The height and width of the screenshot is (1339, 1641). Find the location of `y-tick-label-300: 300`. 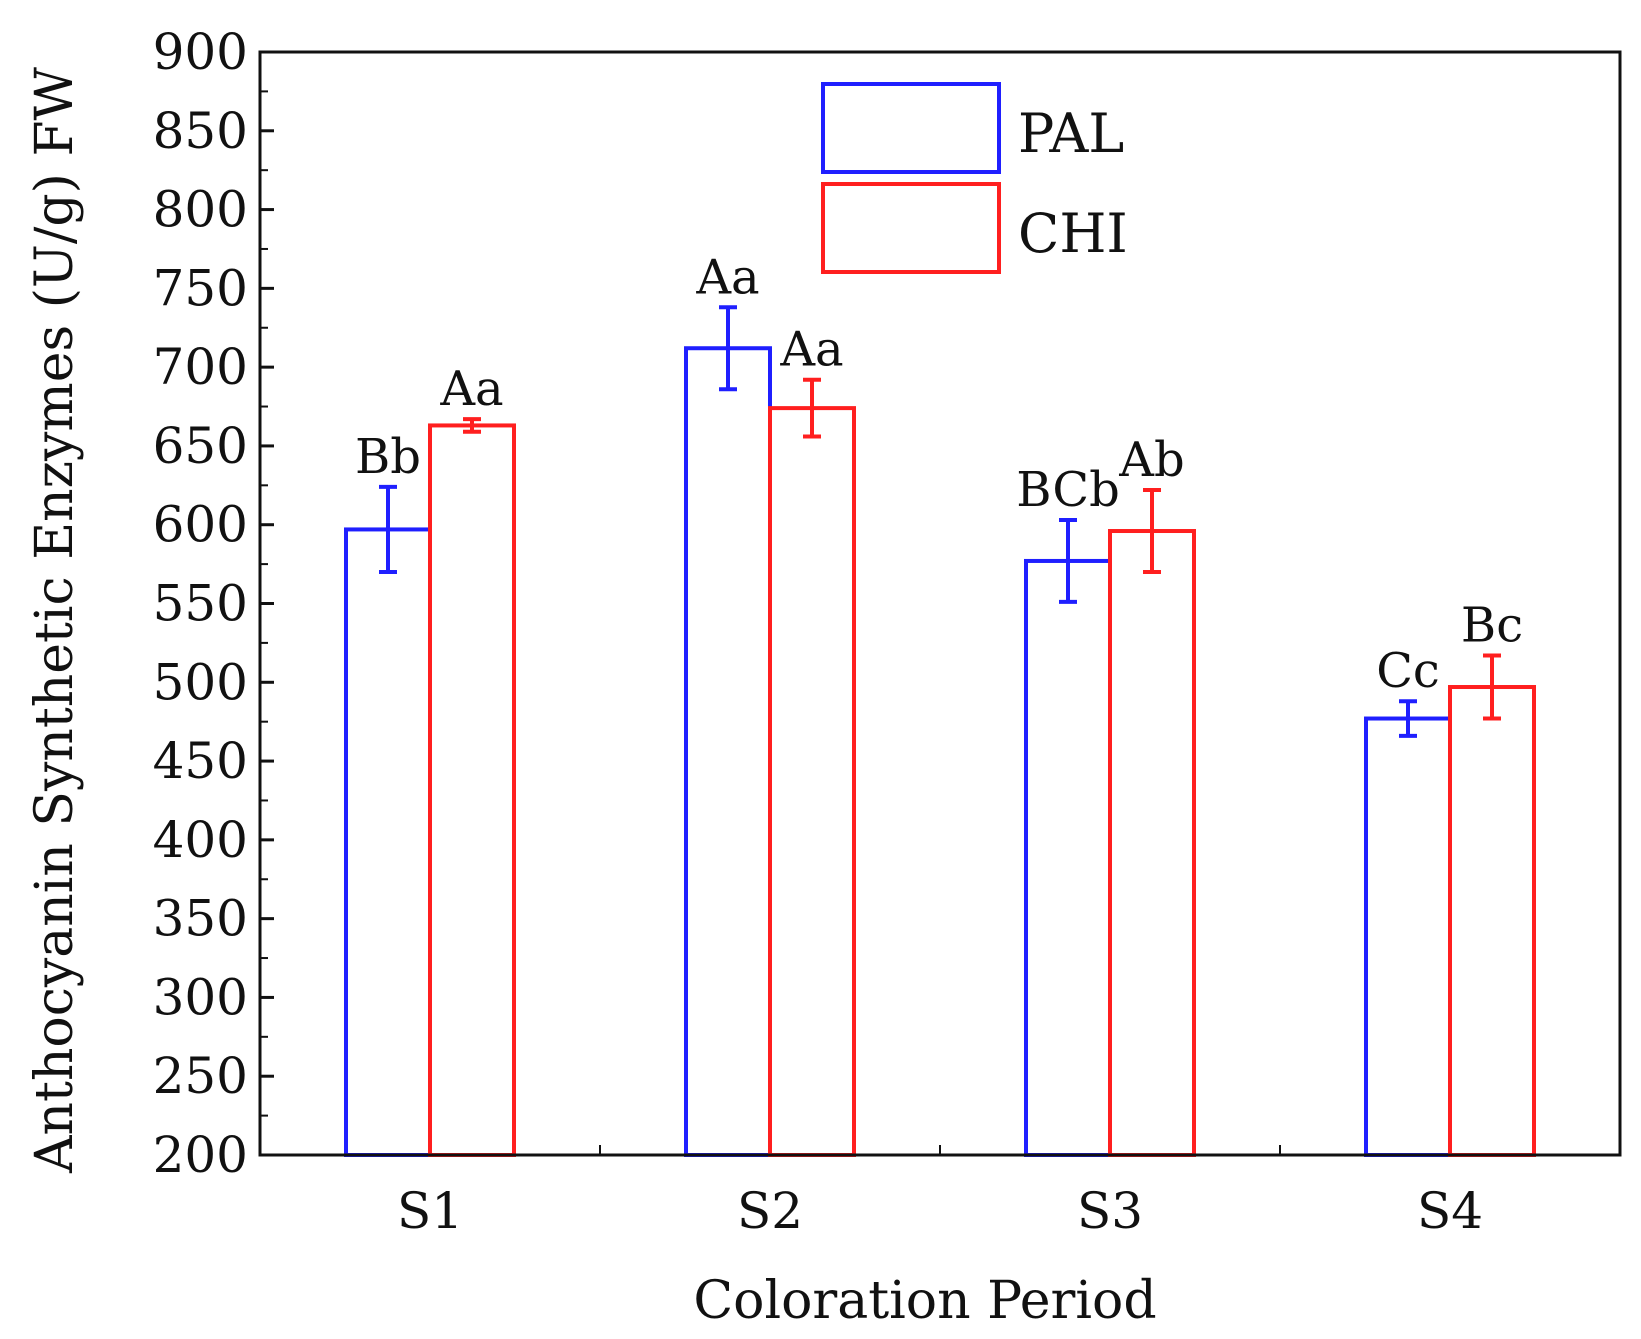

y-tick-label-300: 300 is located at coordinates (200, 997).